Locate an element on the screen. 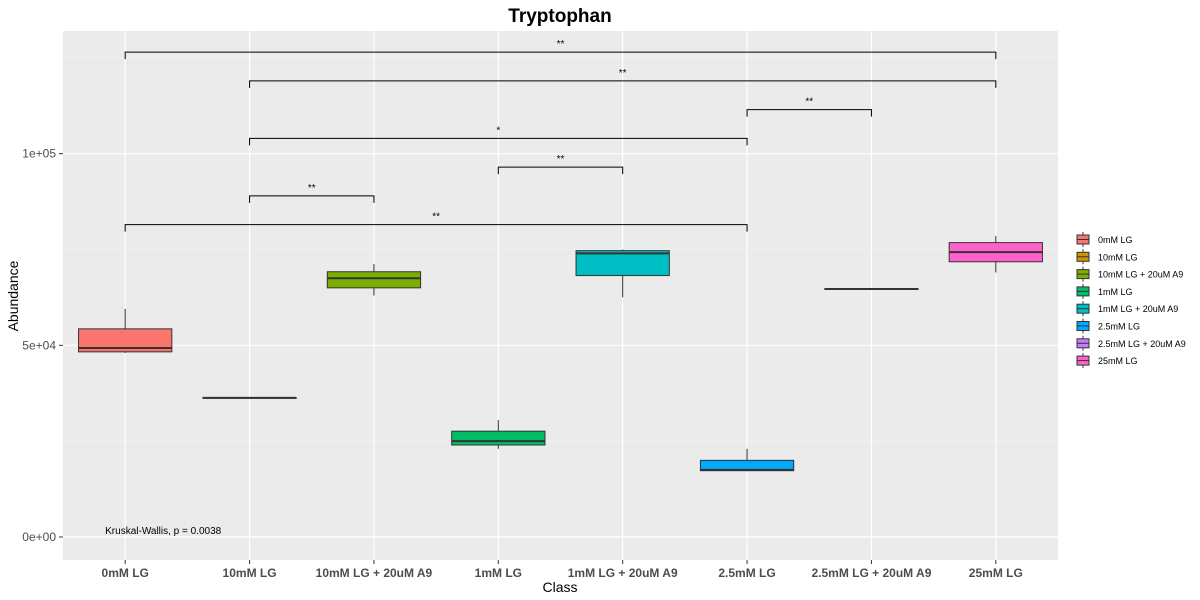 The width and height of the screenshot is (1200, 600). box-0mm-lg is located at coordinates (125, 330).